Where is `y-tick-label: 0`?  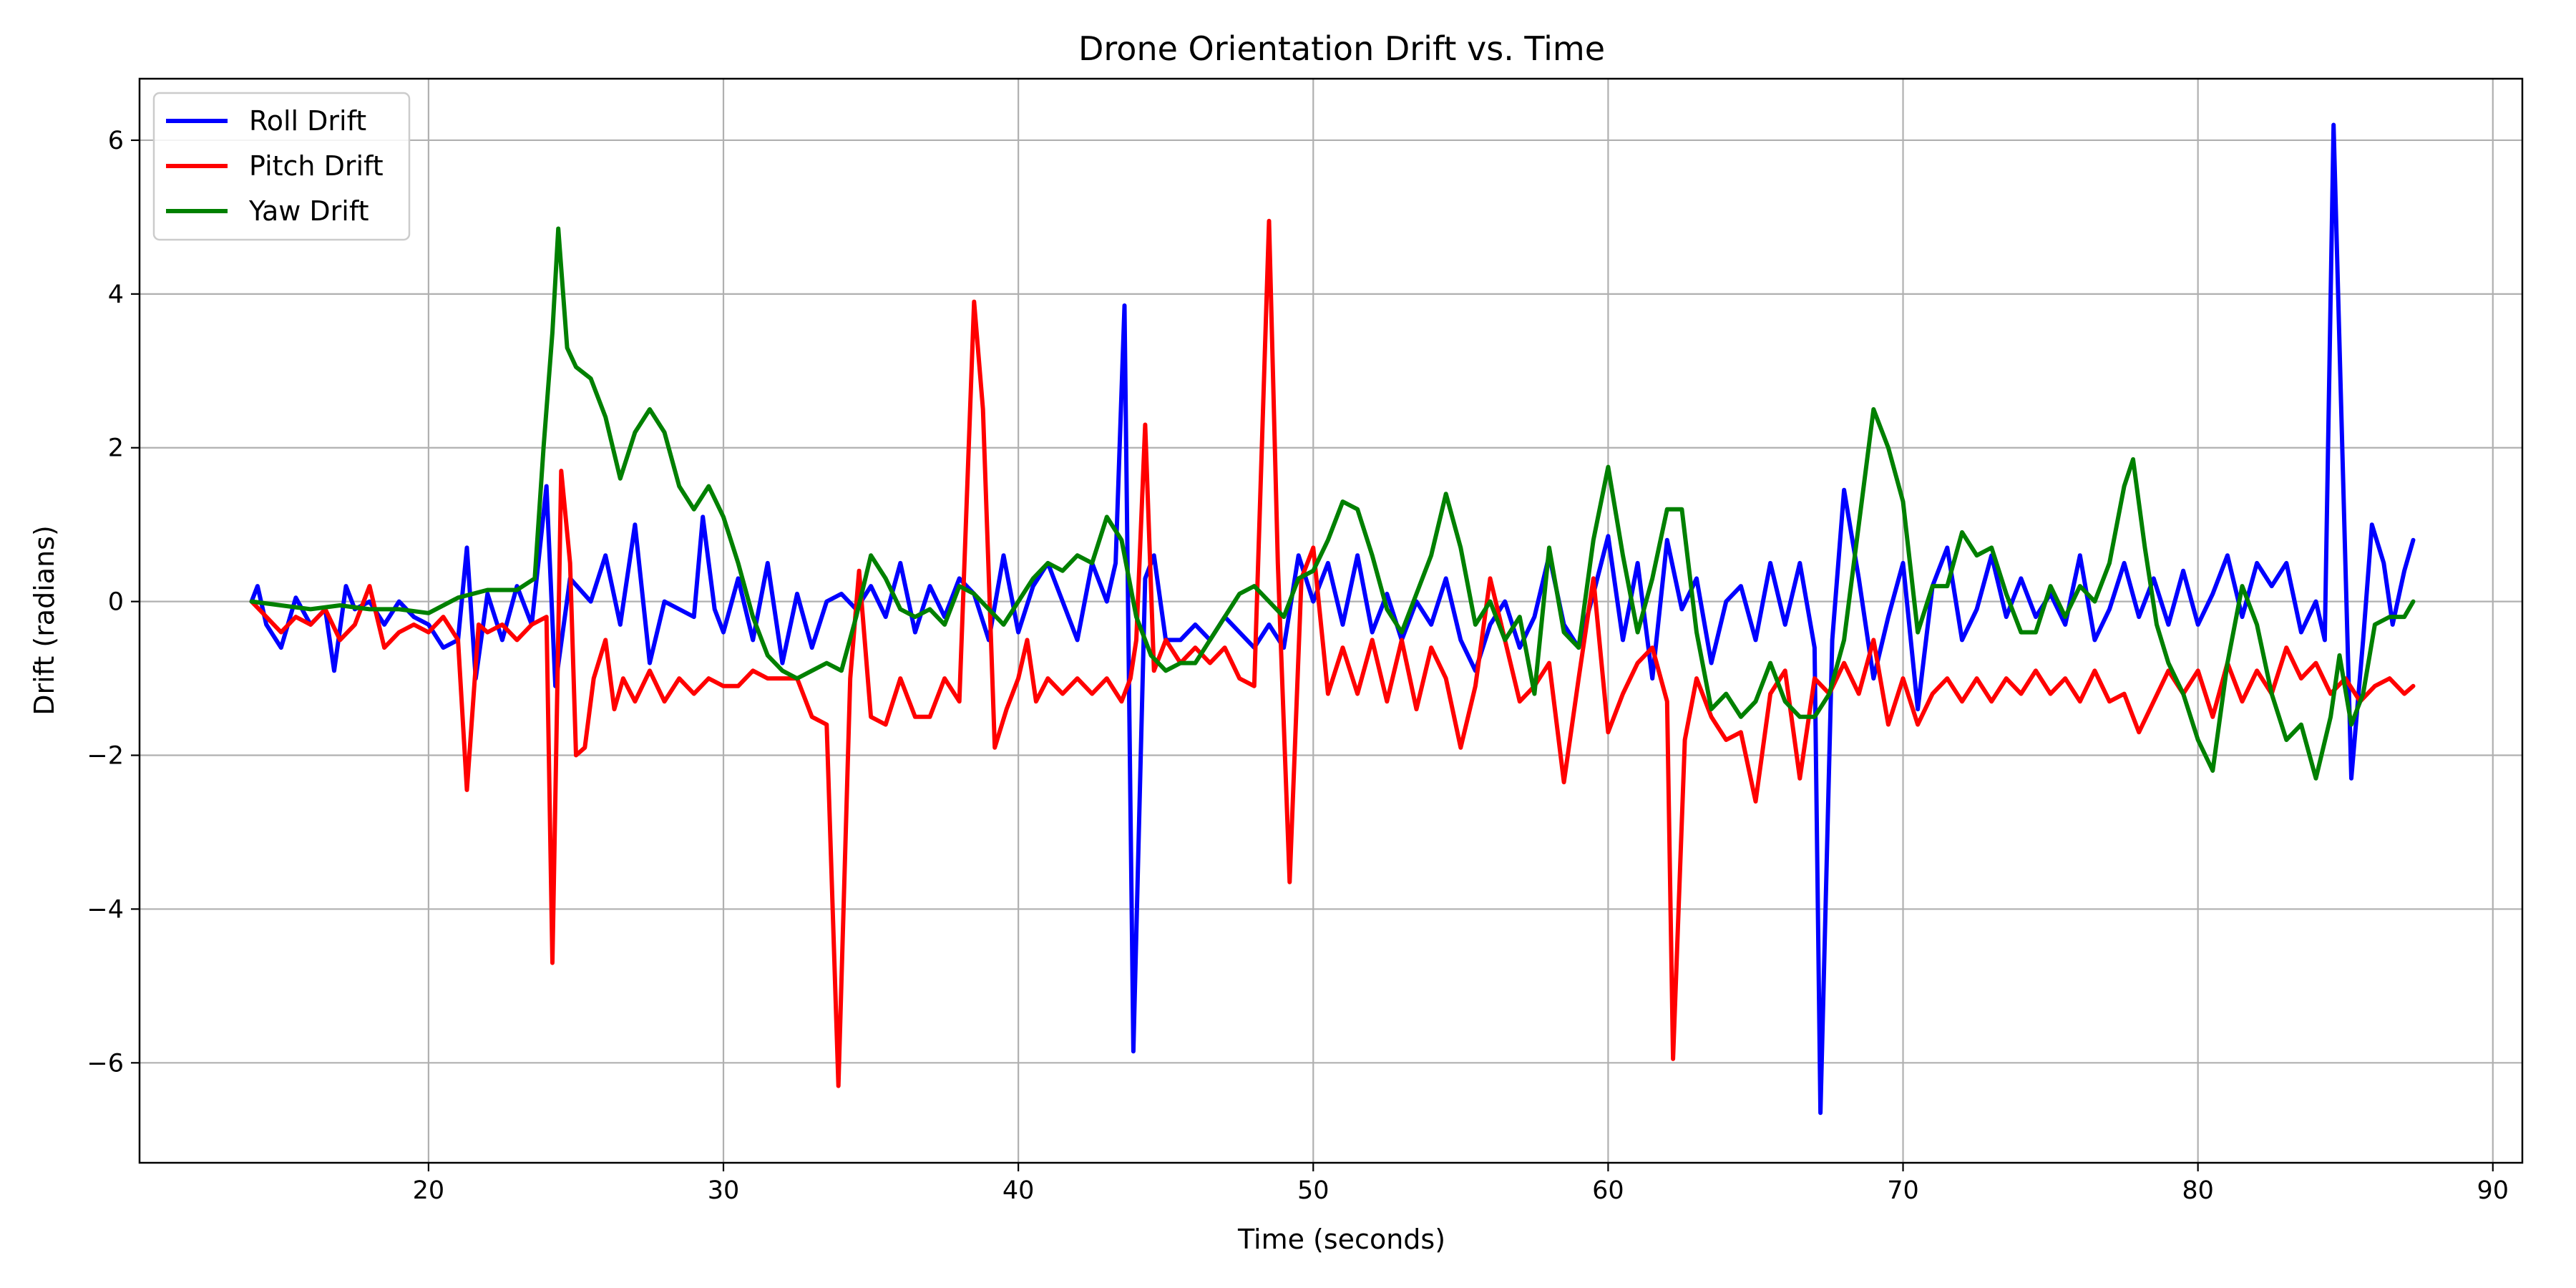 y-tick-label: 0 is located at coordinates (116, 602).